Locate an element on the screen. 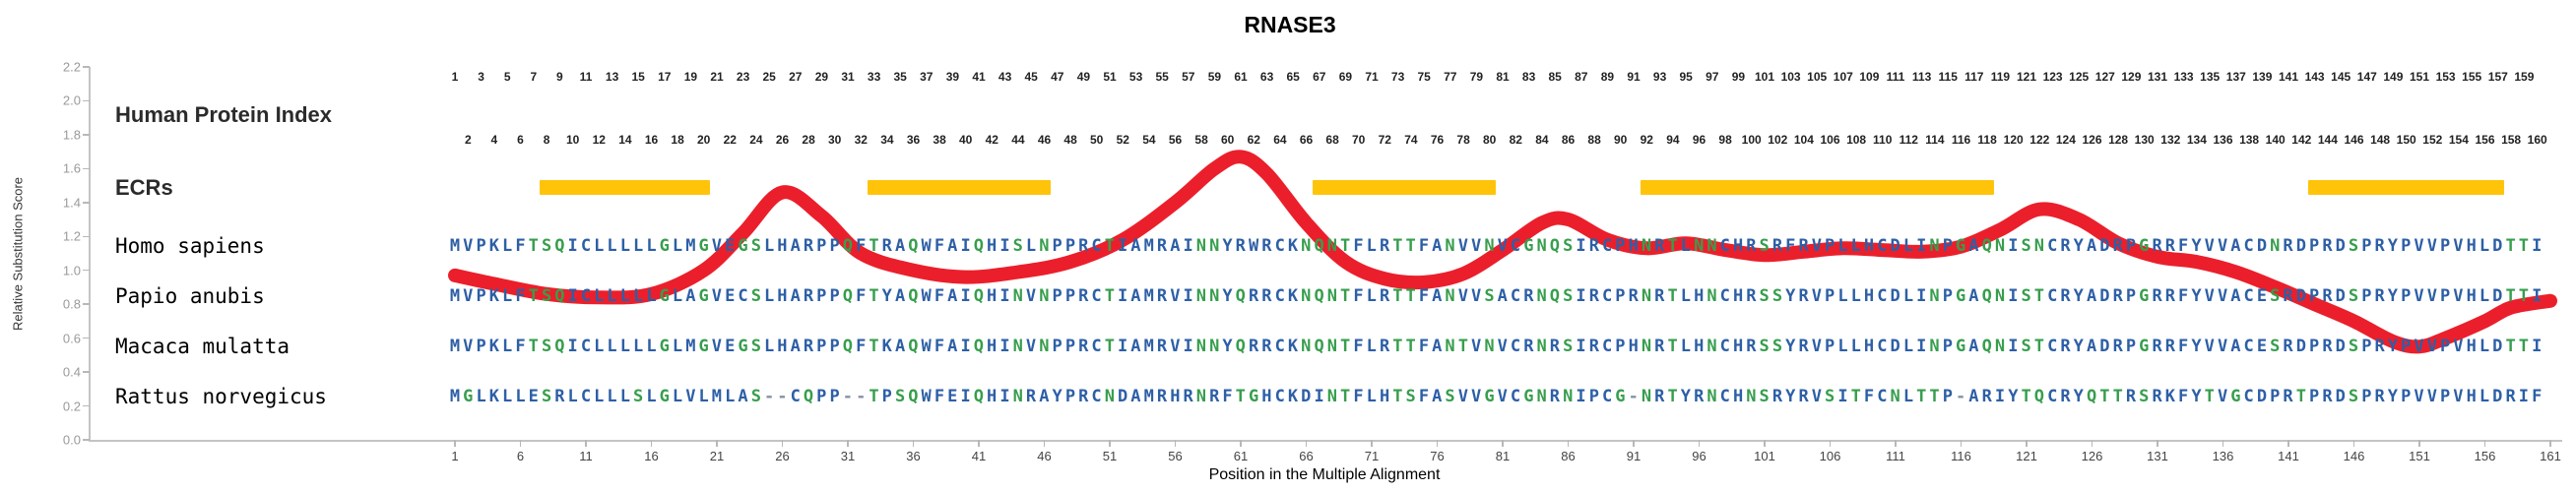 The image size is (2576, 492). index-number: 95 is located at coordinates (1686, 77).